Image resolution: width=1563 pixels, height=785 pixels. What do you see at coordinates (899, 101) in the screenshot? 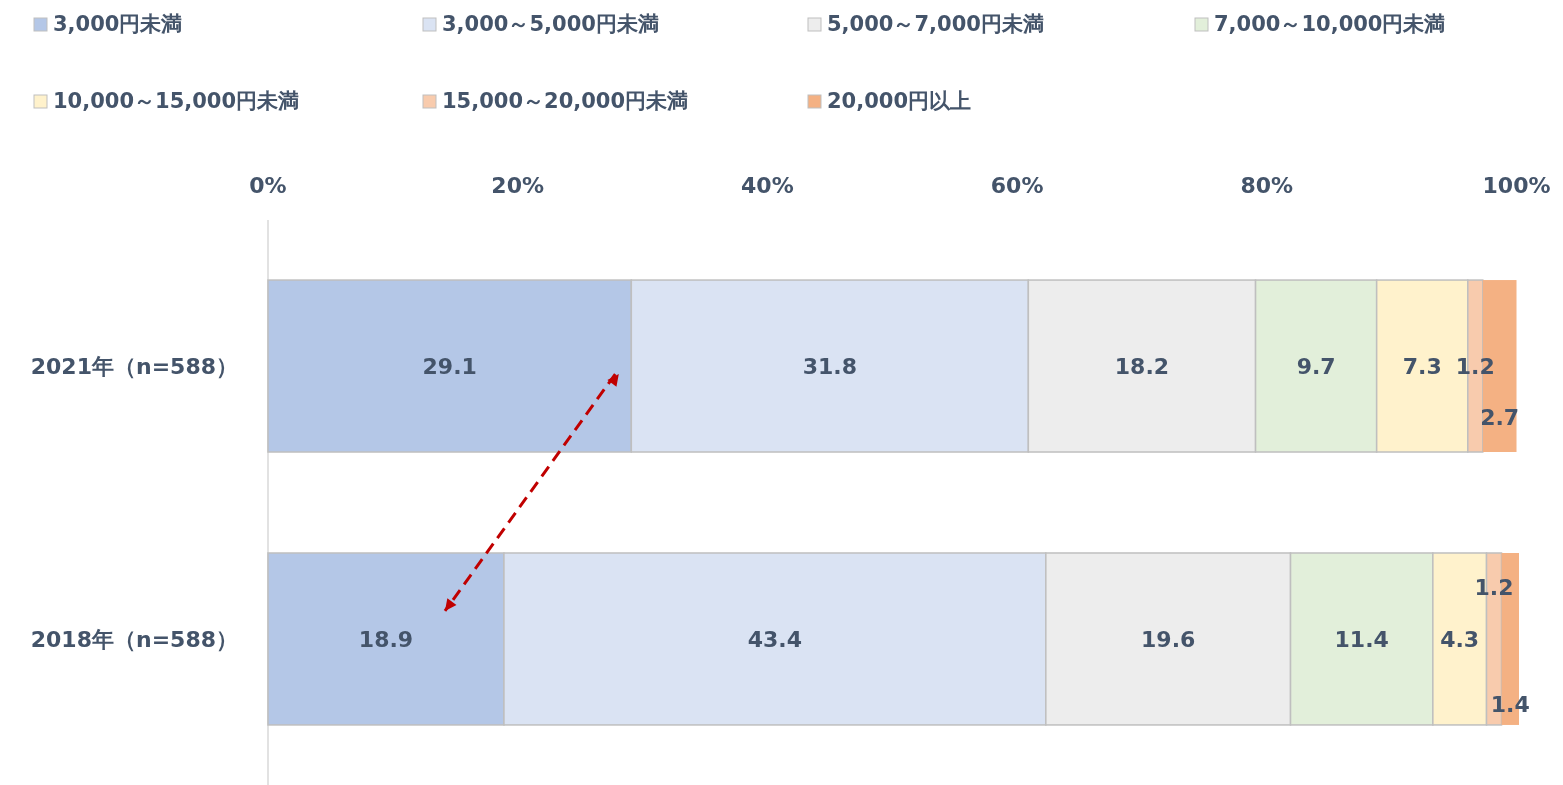
I see `legend-label: 20,000円以上` at bounding box center [899, 101].